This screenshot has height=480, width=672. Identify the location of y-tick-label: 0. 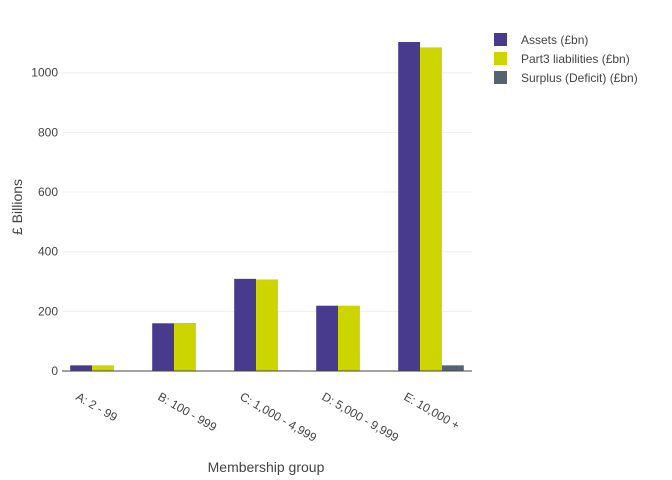
(54, 371).